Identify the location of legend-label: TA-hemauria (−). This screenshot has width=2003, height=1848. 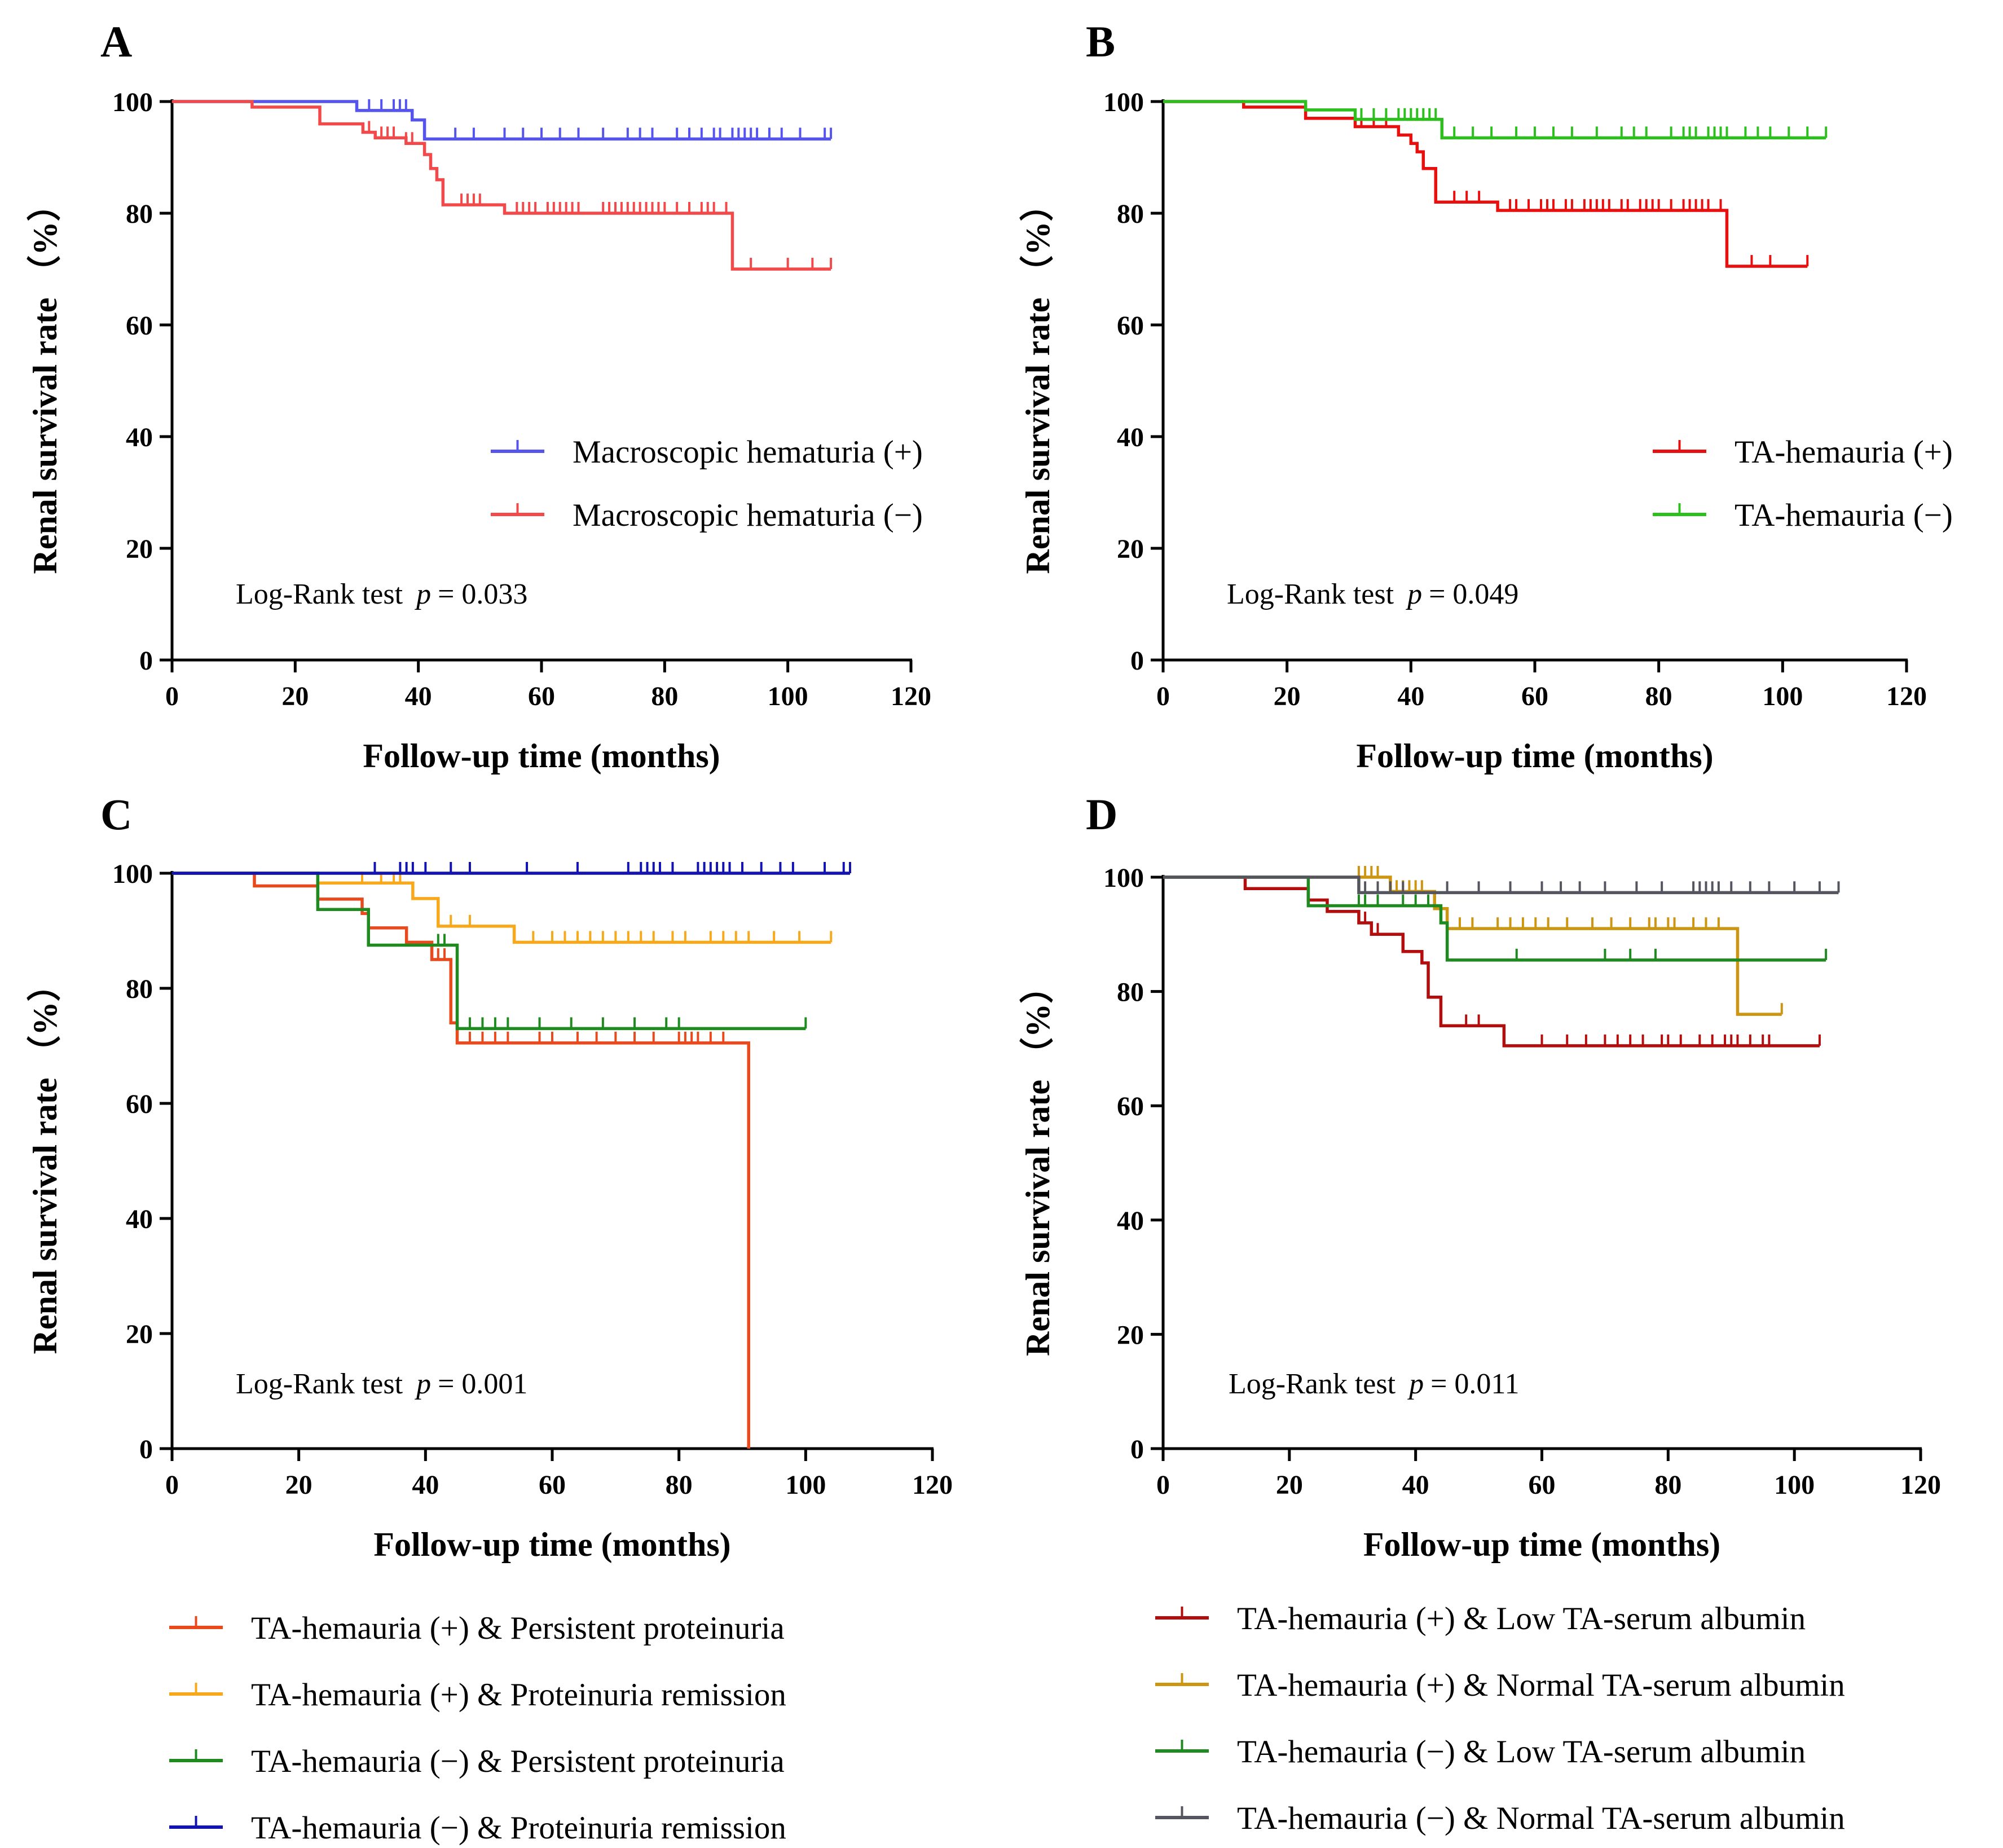
(1844, 515).